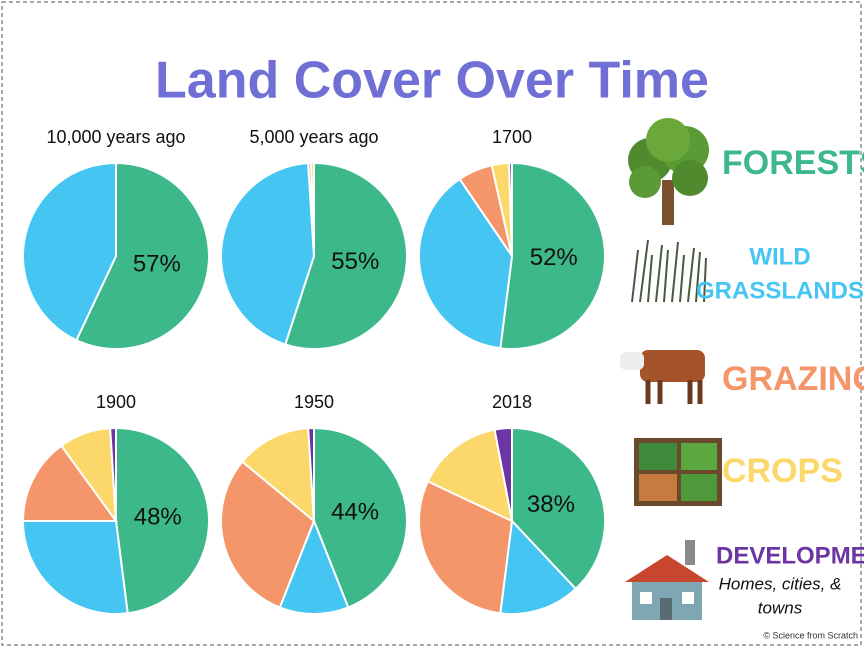 The image size is (864, 653). I want to click on pie-title: 2018, so click(512, 402).